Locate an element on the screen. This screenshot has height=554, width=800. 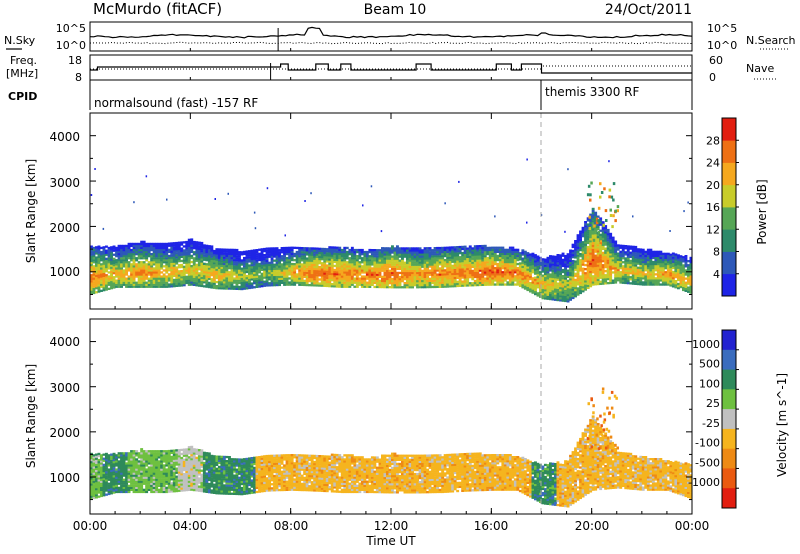
power-colorbar-swatch is located at coordinates (729, 218).